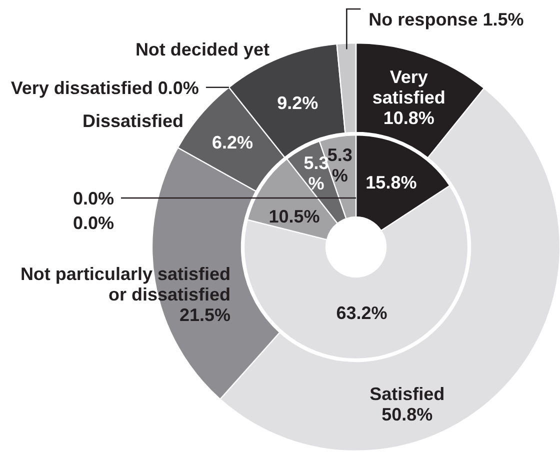  I want to click on slice-label: No response, so click(423, 19).